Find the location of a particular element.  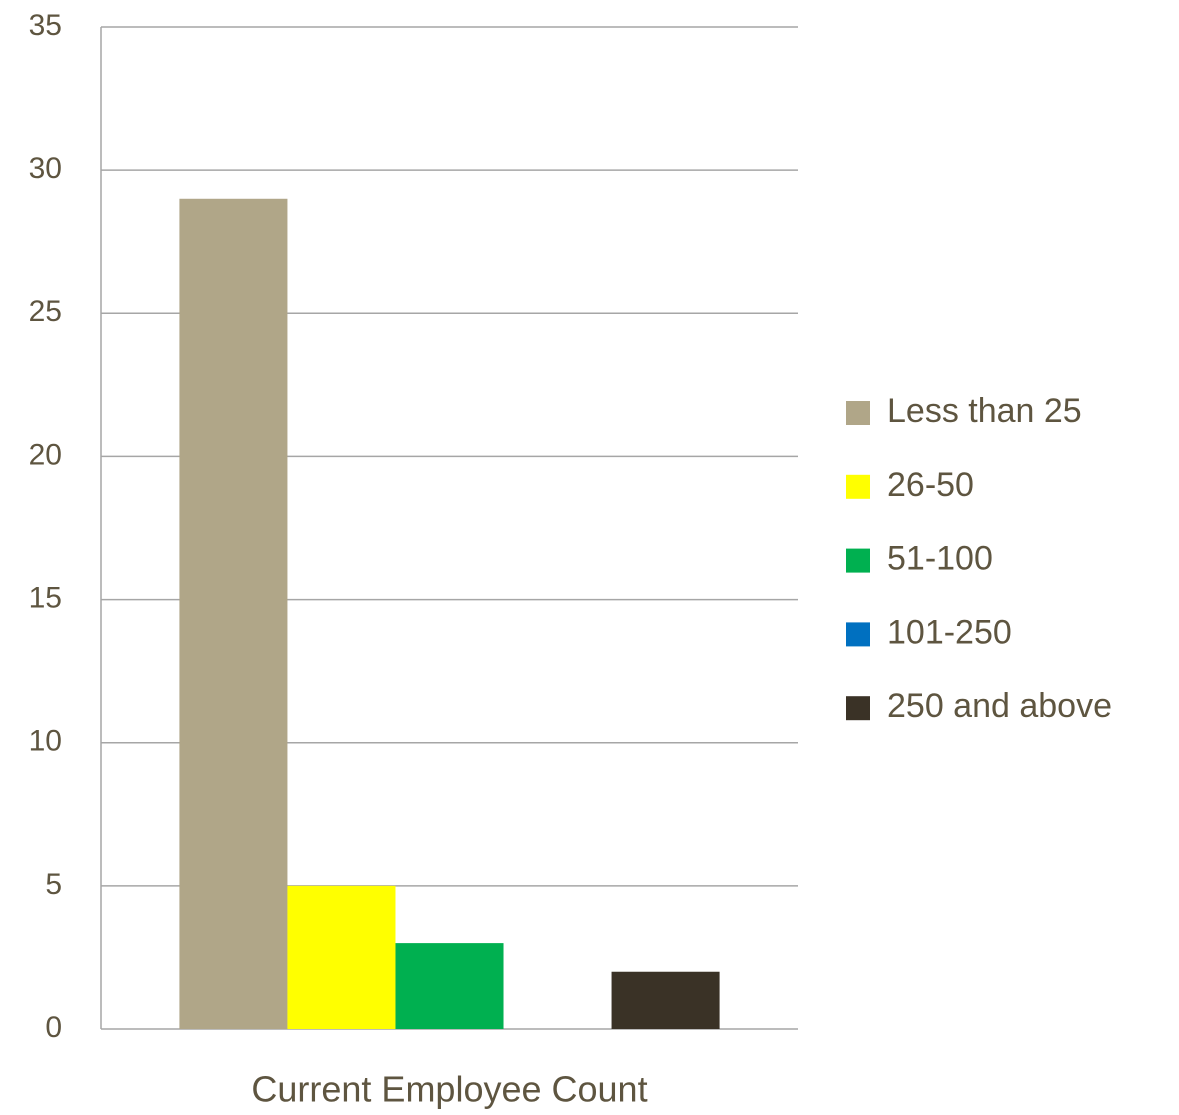

y-tick-label: 30 is located at coordinates (45, 168).